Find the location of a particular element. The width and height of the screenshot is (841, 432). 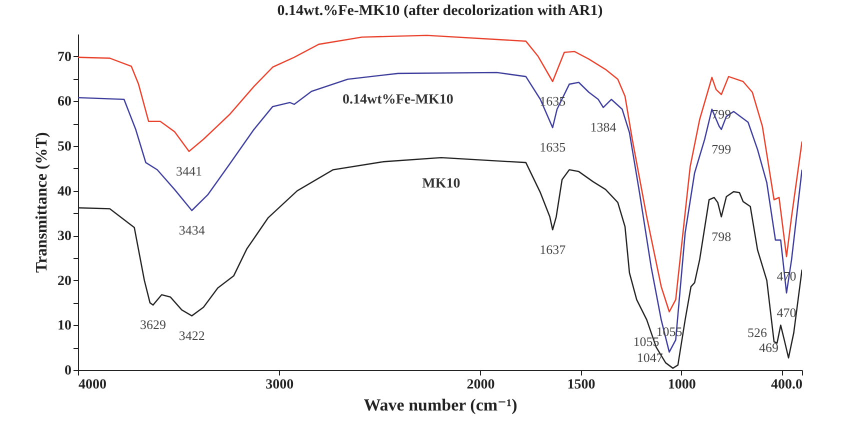

y-tick-label: 70 is located at coordinates (65, 57).